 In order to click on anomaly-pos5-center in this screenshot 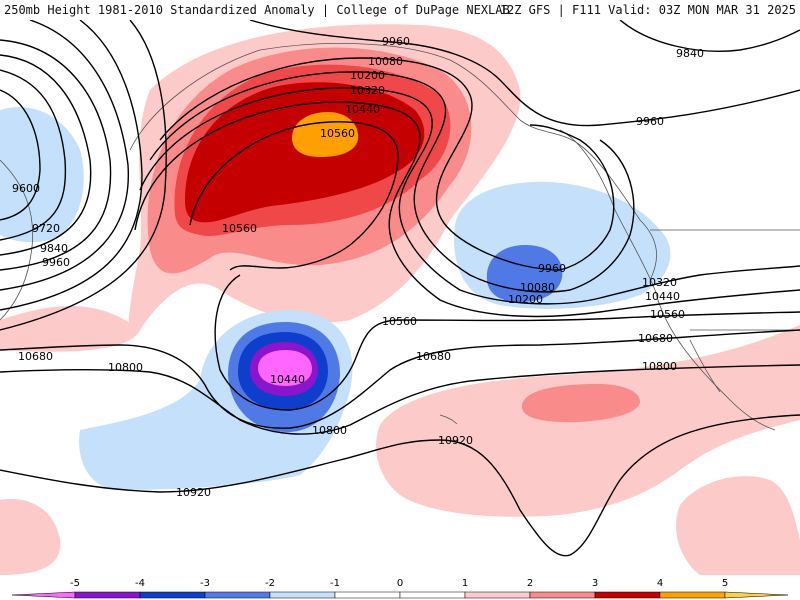, I will do `click(325, 134)`.